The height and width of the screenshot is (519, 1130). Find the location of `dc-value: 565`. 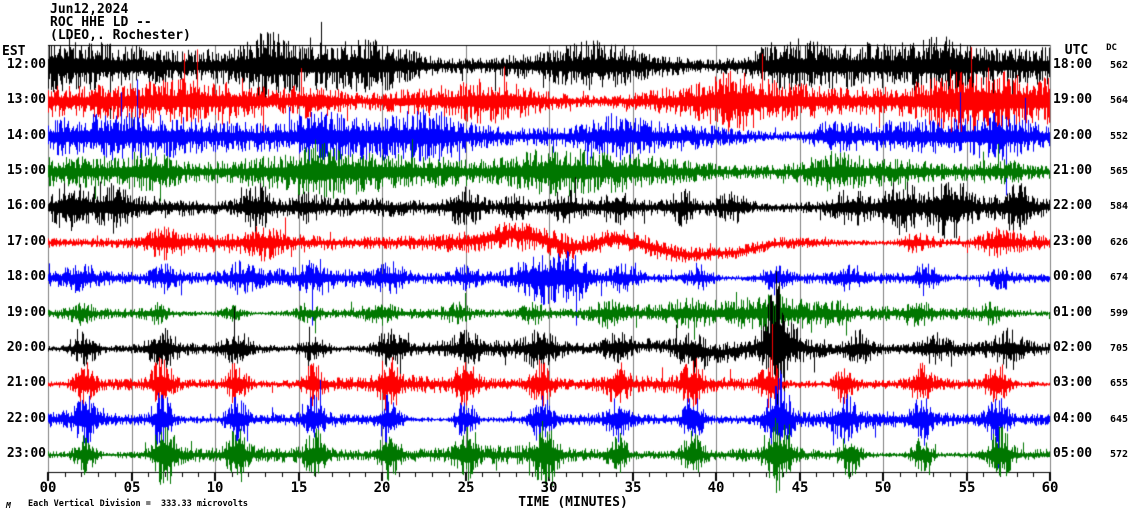

dc-value: 565 is located at coordinates (1118, 171).